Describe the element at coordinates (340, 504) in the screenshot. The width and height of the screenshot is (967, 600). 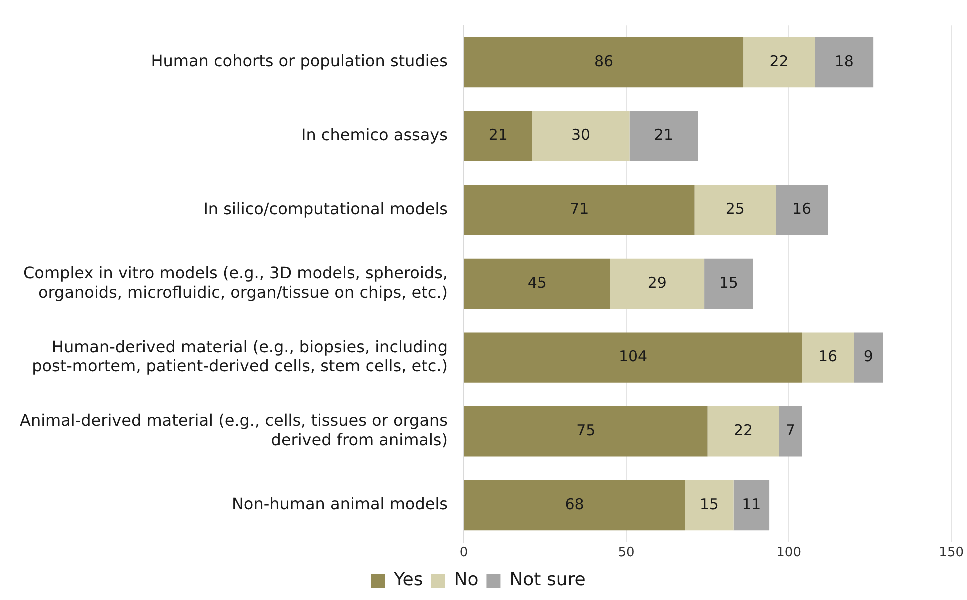
I see `y-tick-label: Non-human animal models` at that location.